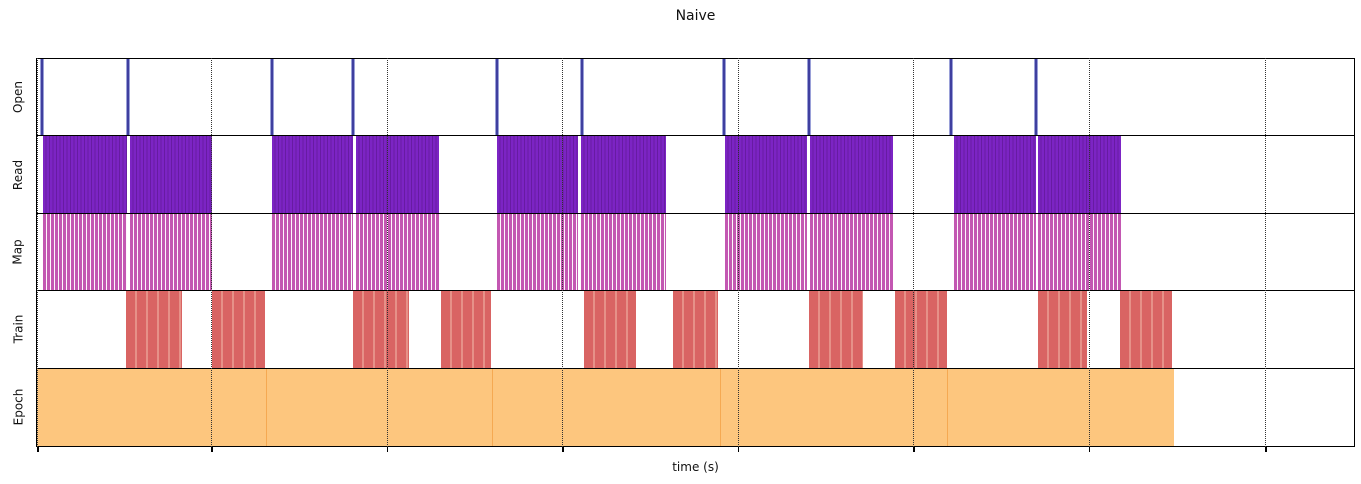 This screenshot has width=1361, height=484. I want to click on row-train-label: Train, so click(17, 329).